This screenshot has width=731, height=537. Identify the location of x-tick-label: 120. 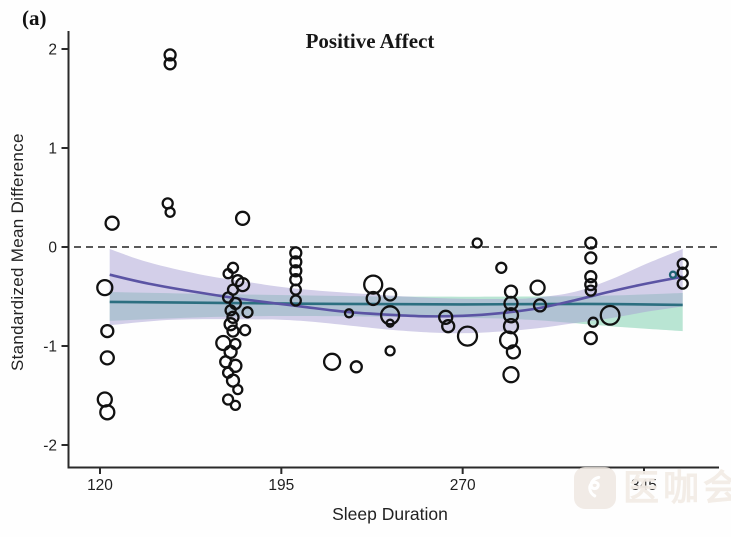
(100, 485).